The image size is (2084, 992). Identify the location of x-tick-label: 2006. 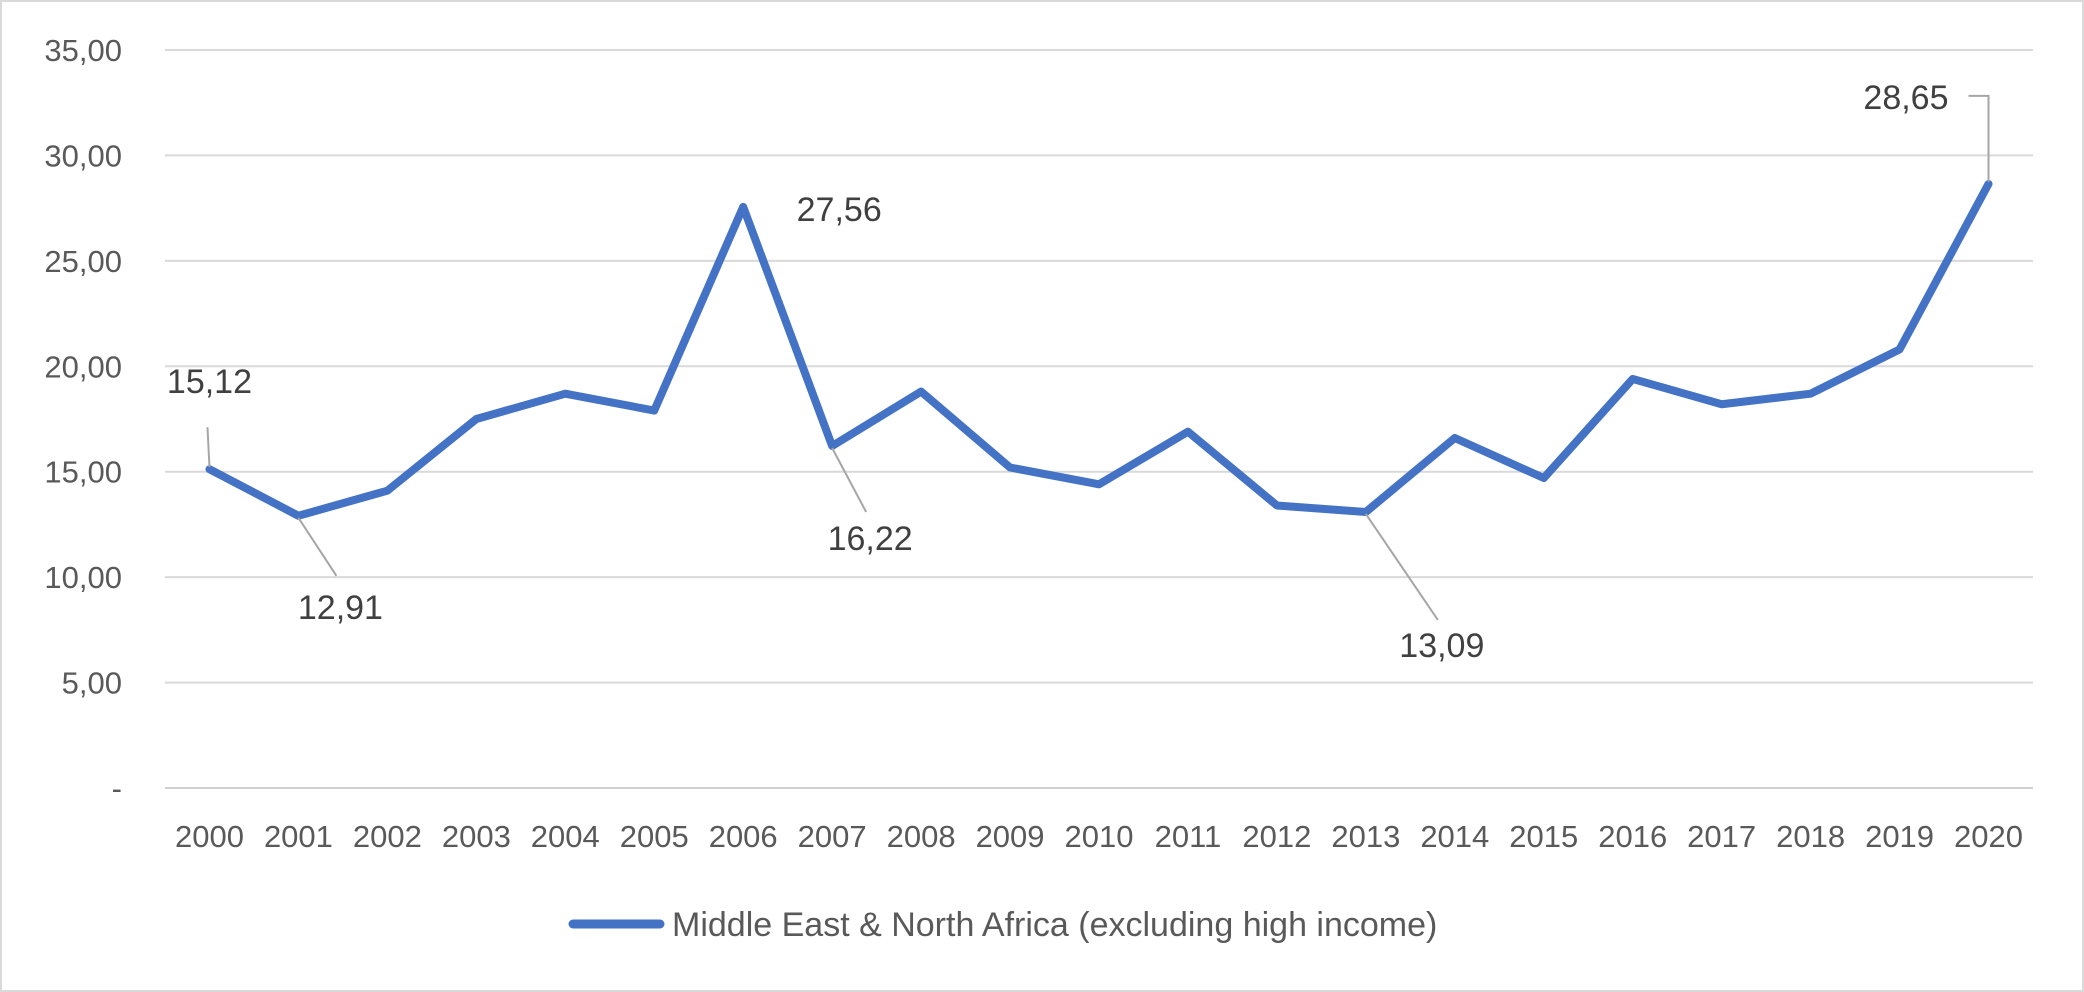
(743, 836).